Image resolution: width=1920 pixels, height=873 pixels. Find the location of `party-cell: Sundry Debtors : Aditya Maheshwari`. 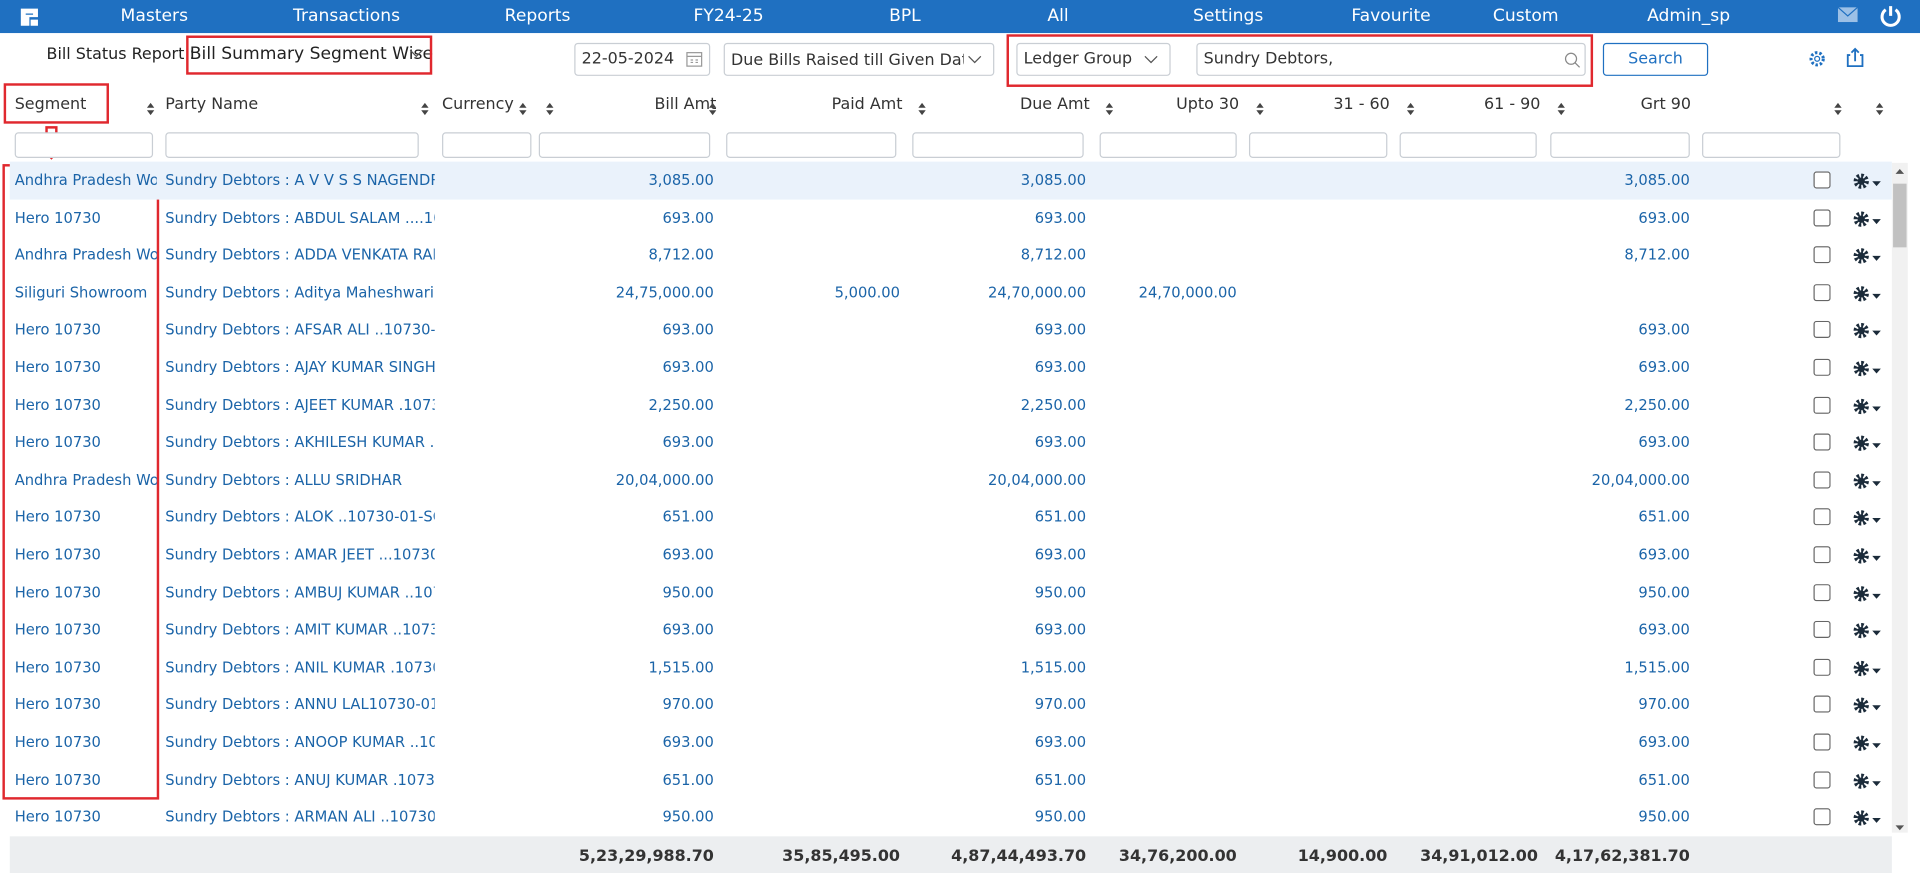

party-cell: Sundry Debtors : Aditya Maheshwari is located at coordinates (299, 292).